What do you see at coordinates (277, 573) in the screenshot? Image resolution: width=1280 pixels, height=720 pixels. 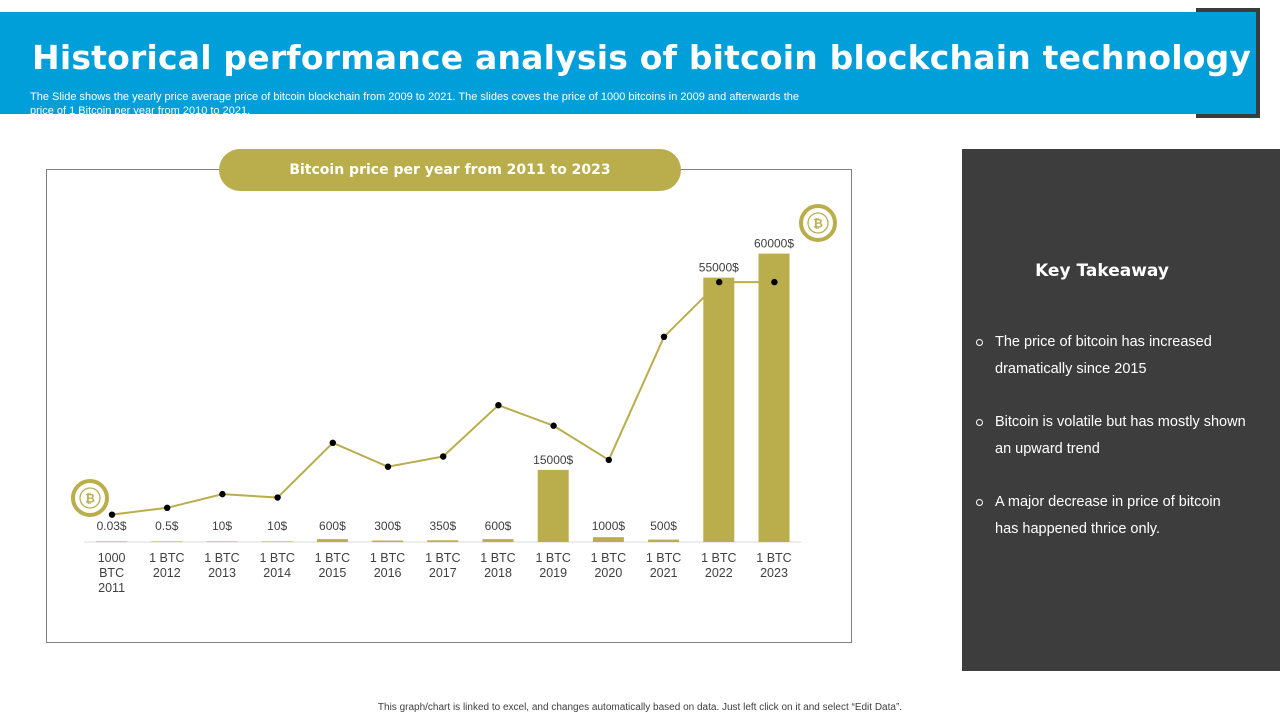 I see `x-tick-label-line: 2014` at bounding box center [277, 573].